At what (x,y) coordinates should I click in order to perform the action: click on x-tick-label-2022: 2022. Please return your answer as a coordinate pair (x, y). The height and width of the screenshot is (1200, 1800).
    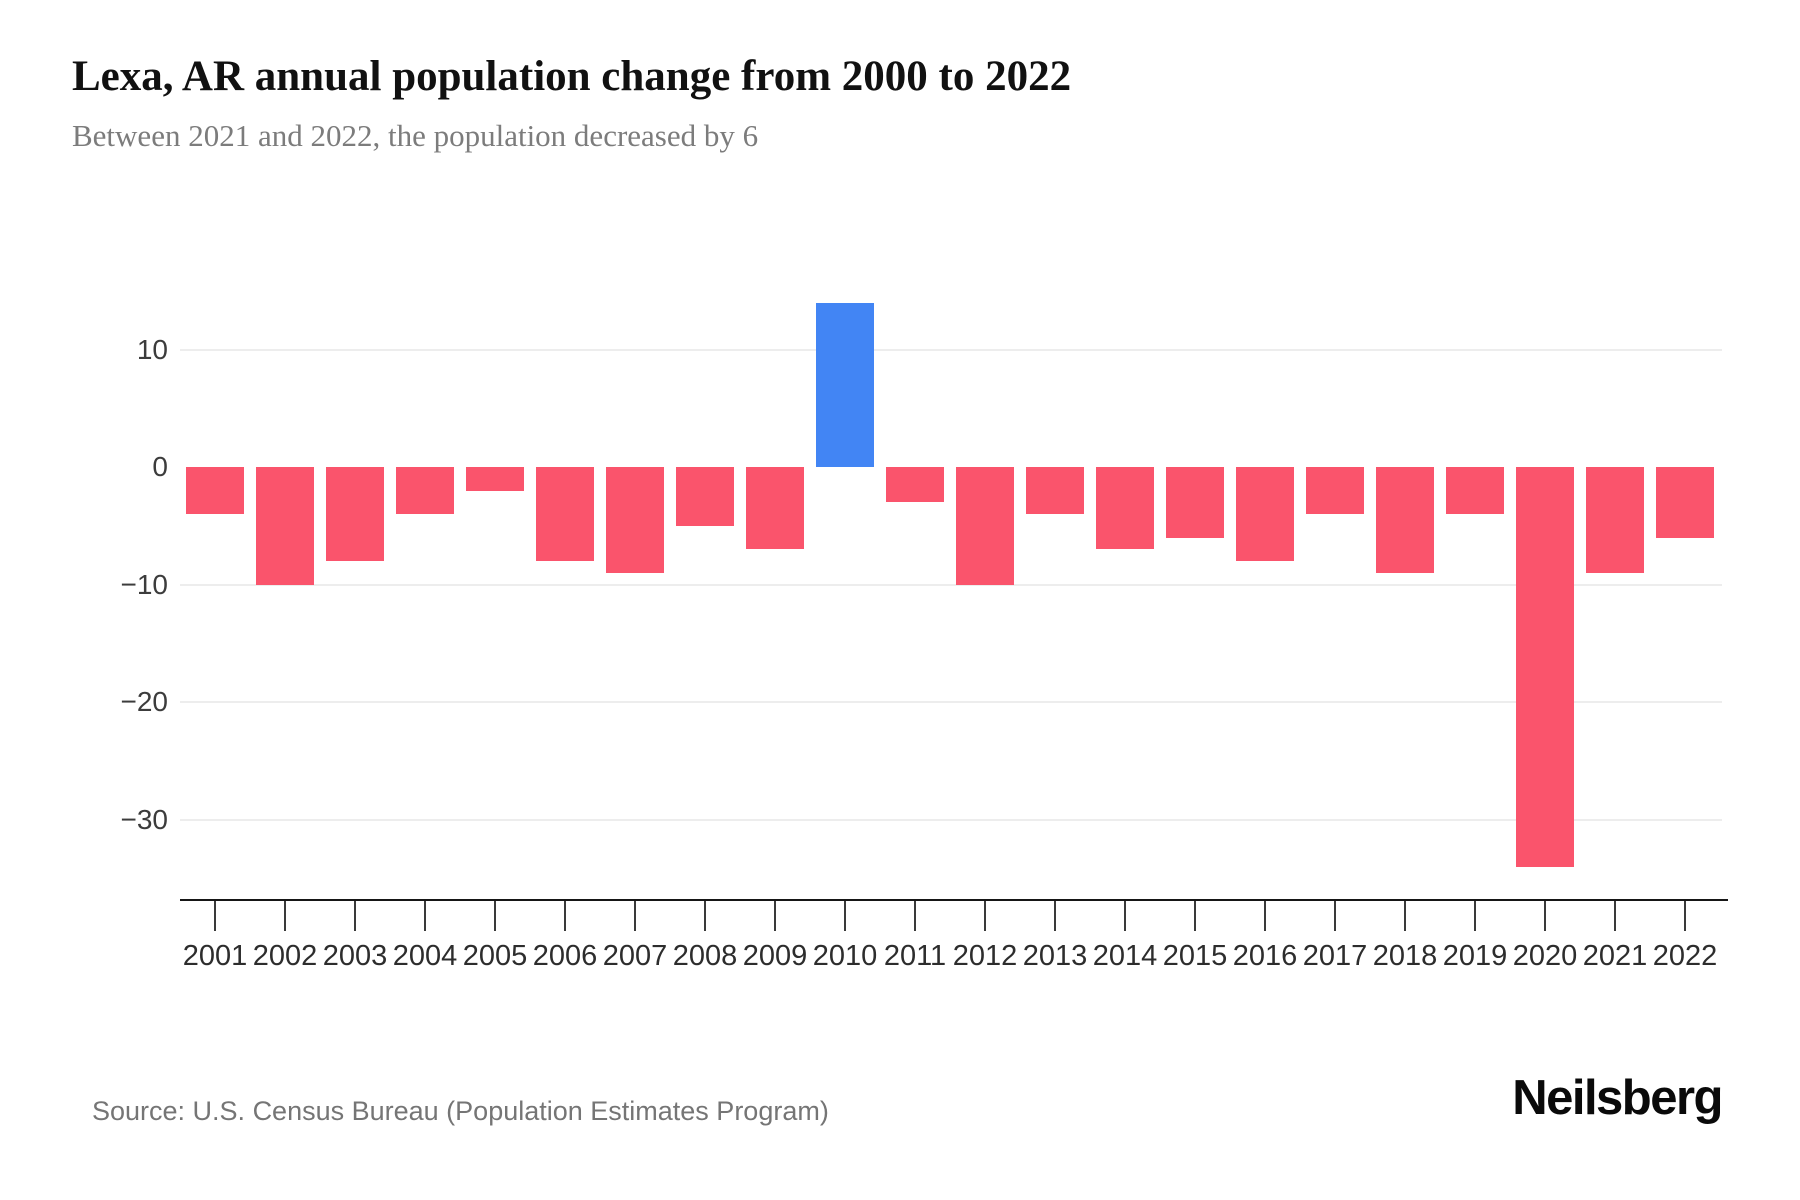
    Looking at the image, I should click on (1685, 956).